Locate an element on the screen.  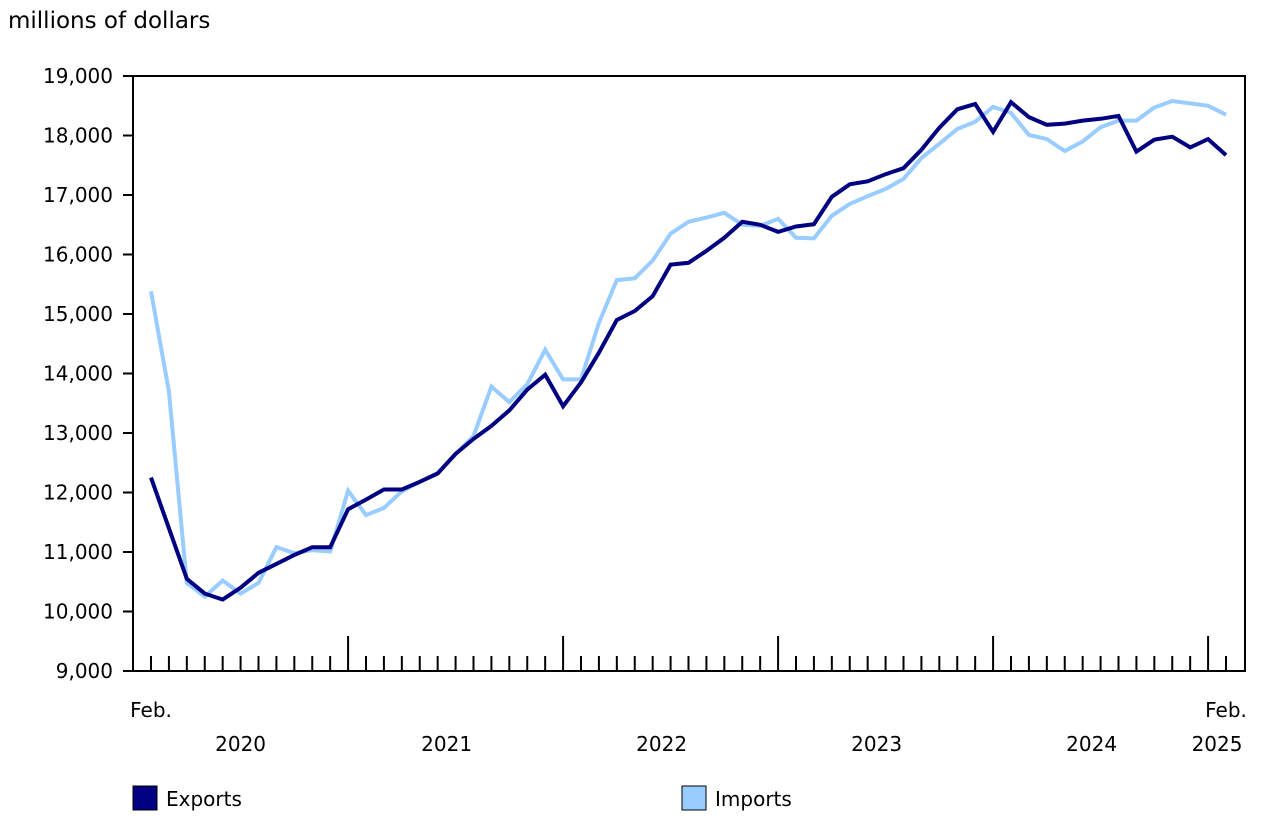
y-tick-label: 18,000 is located at coordinates (78, 136).